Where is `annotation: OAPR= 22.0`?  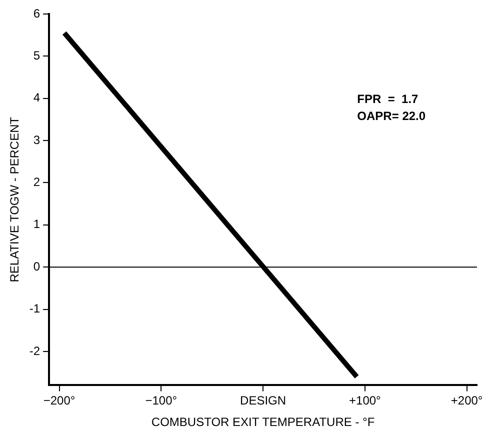
annotation: OAPR= 22.0 is located at coordinates (391, 116).